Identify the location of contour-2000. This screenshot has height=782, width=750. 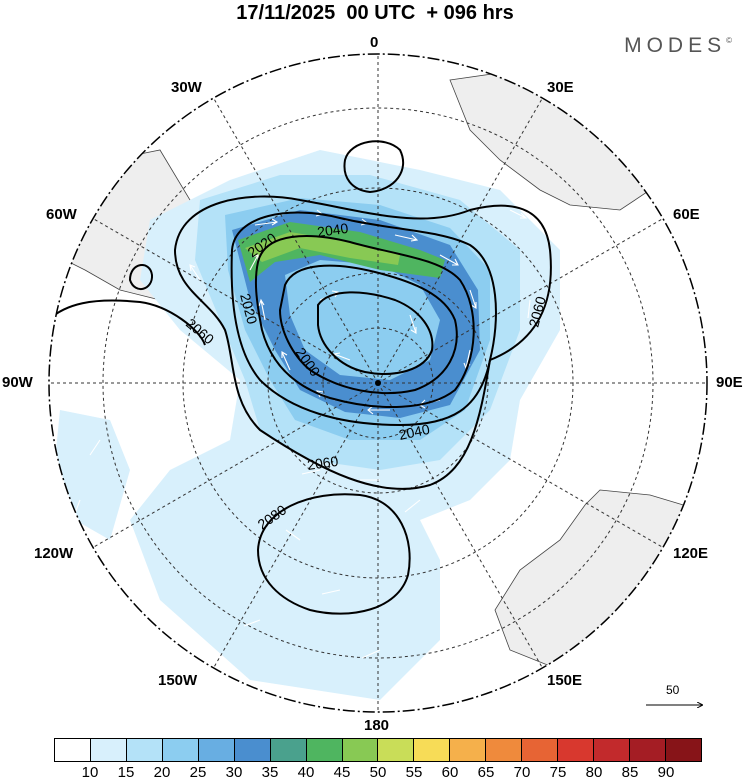
(368, 329).